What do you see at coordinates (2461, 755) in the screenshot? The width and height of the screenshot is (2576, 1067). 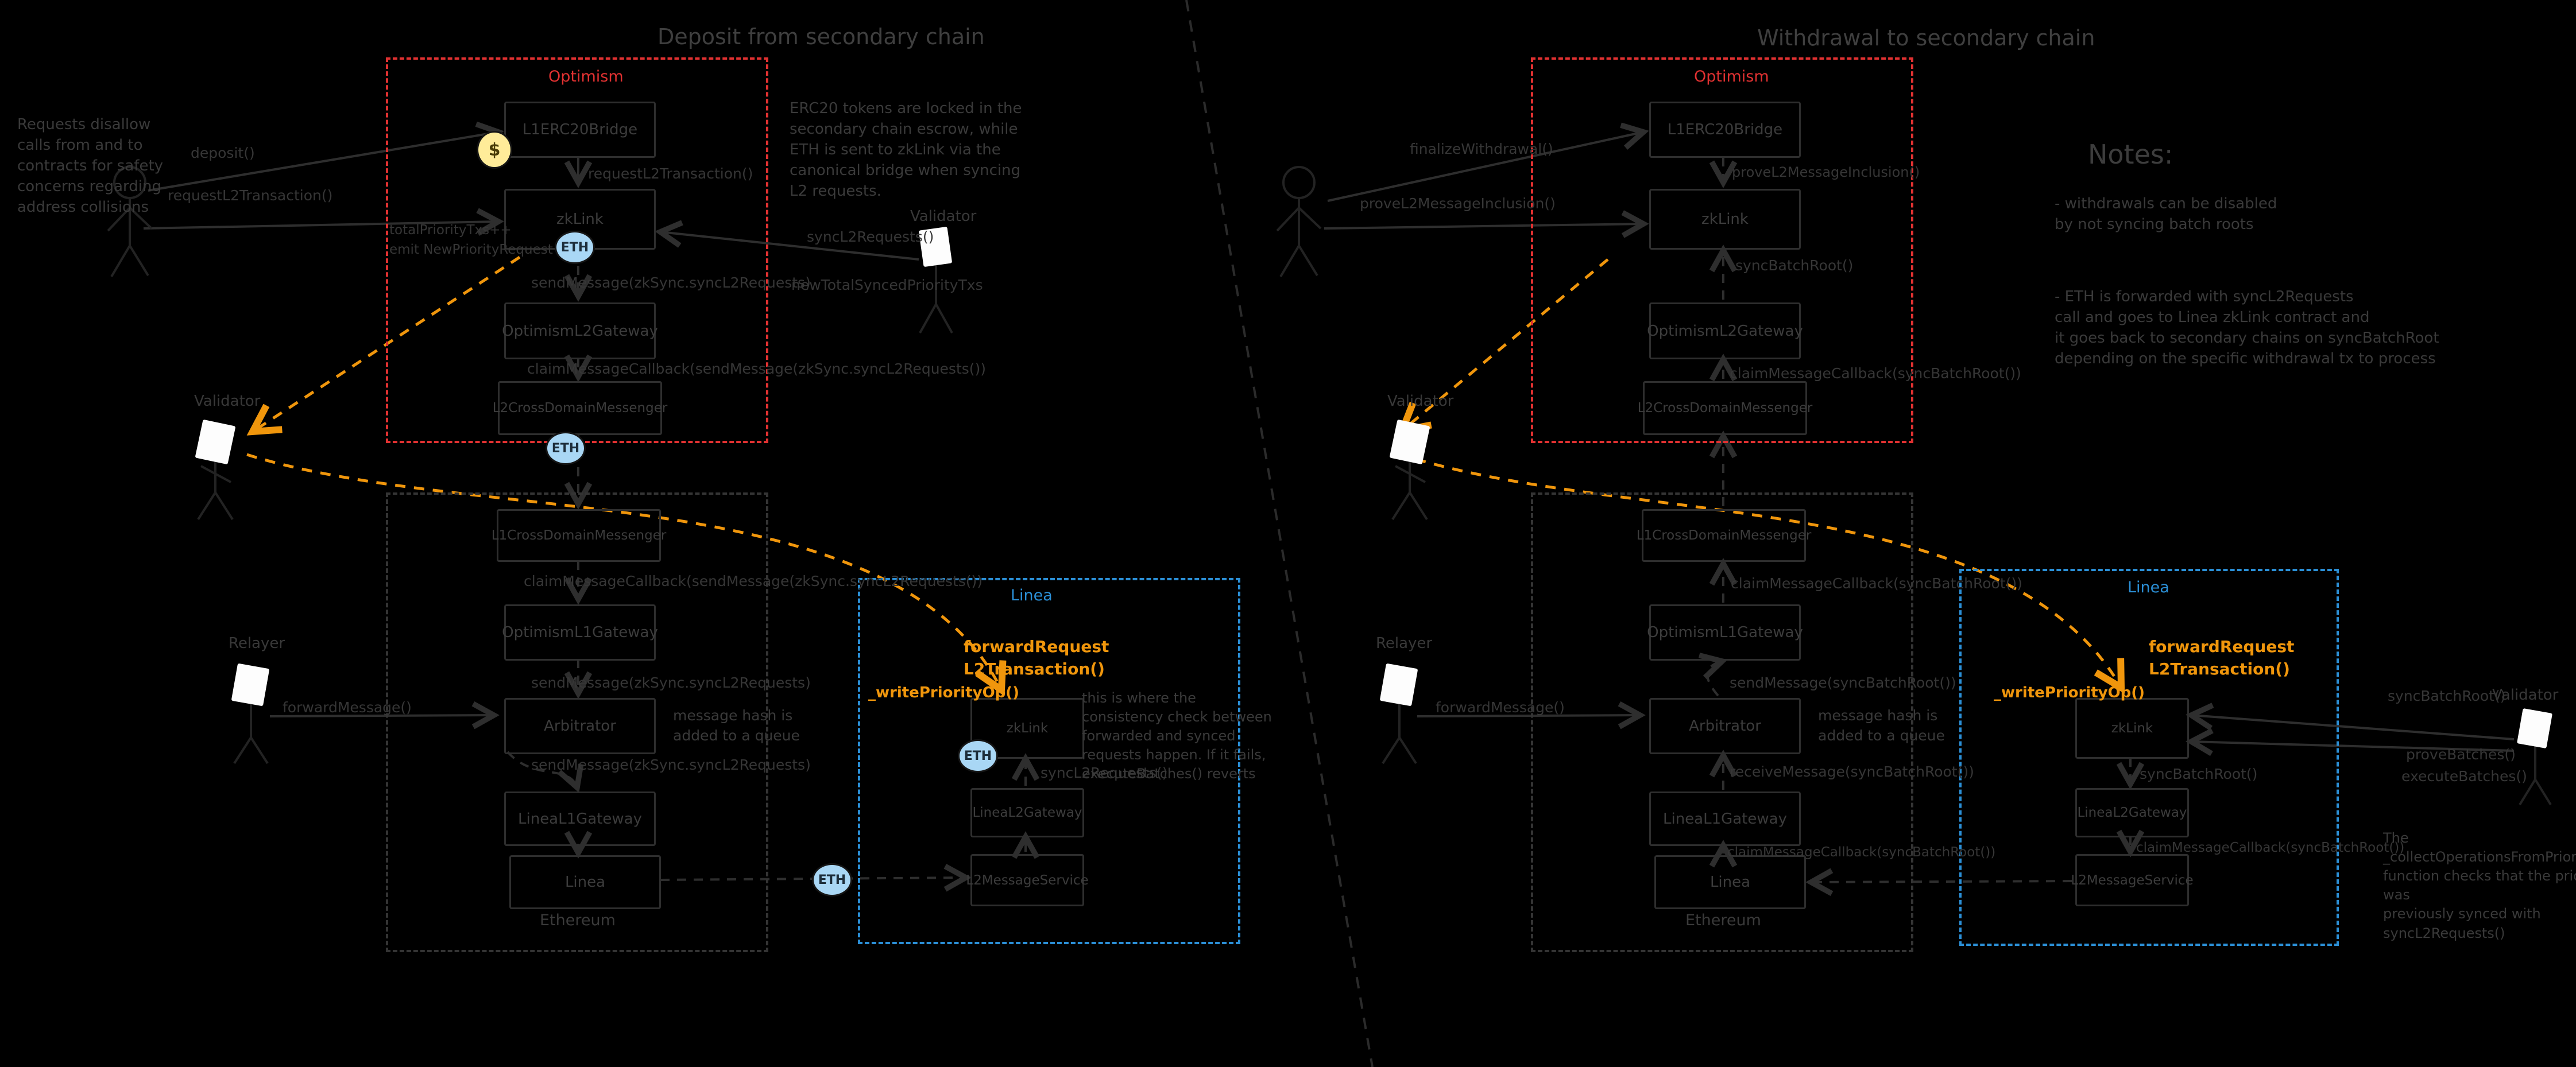 I see `label-prove-batches: proveBatches()` at bounding box center [2461, 755].